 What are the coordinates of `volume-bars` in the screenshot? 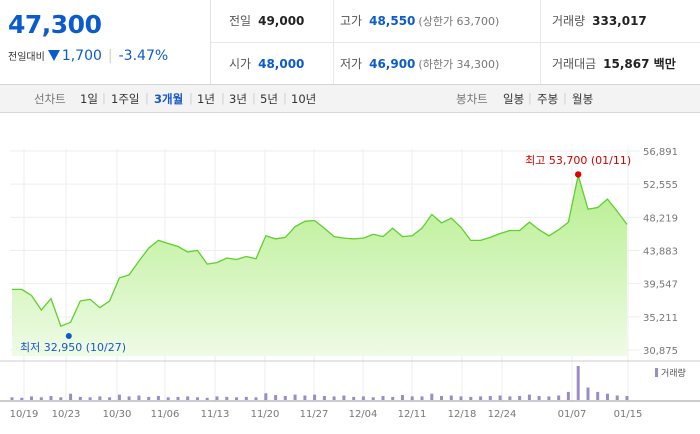 It's located at (319, 383).